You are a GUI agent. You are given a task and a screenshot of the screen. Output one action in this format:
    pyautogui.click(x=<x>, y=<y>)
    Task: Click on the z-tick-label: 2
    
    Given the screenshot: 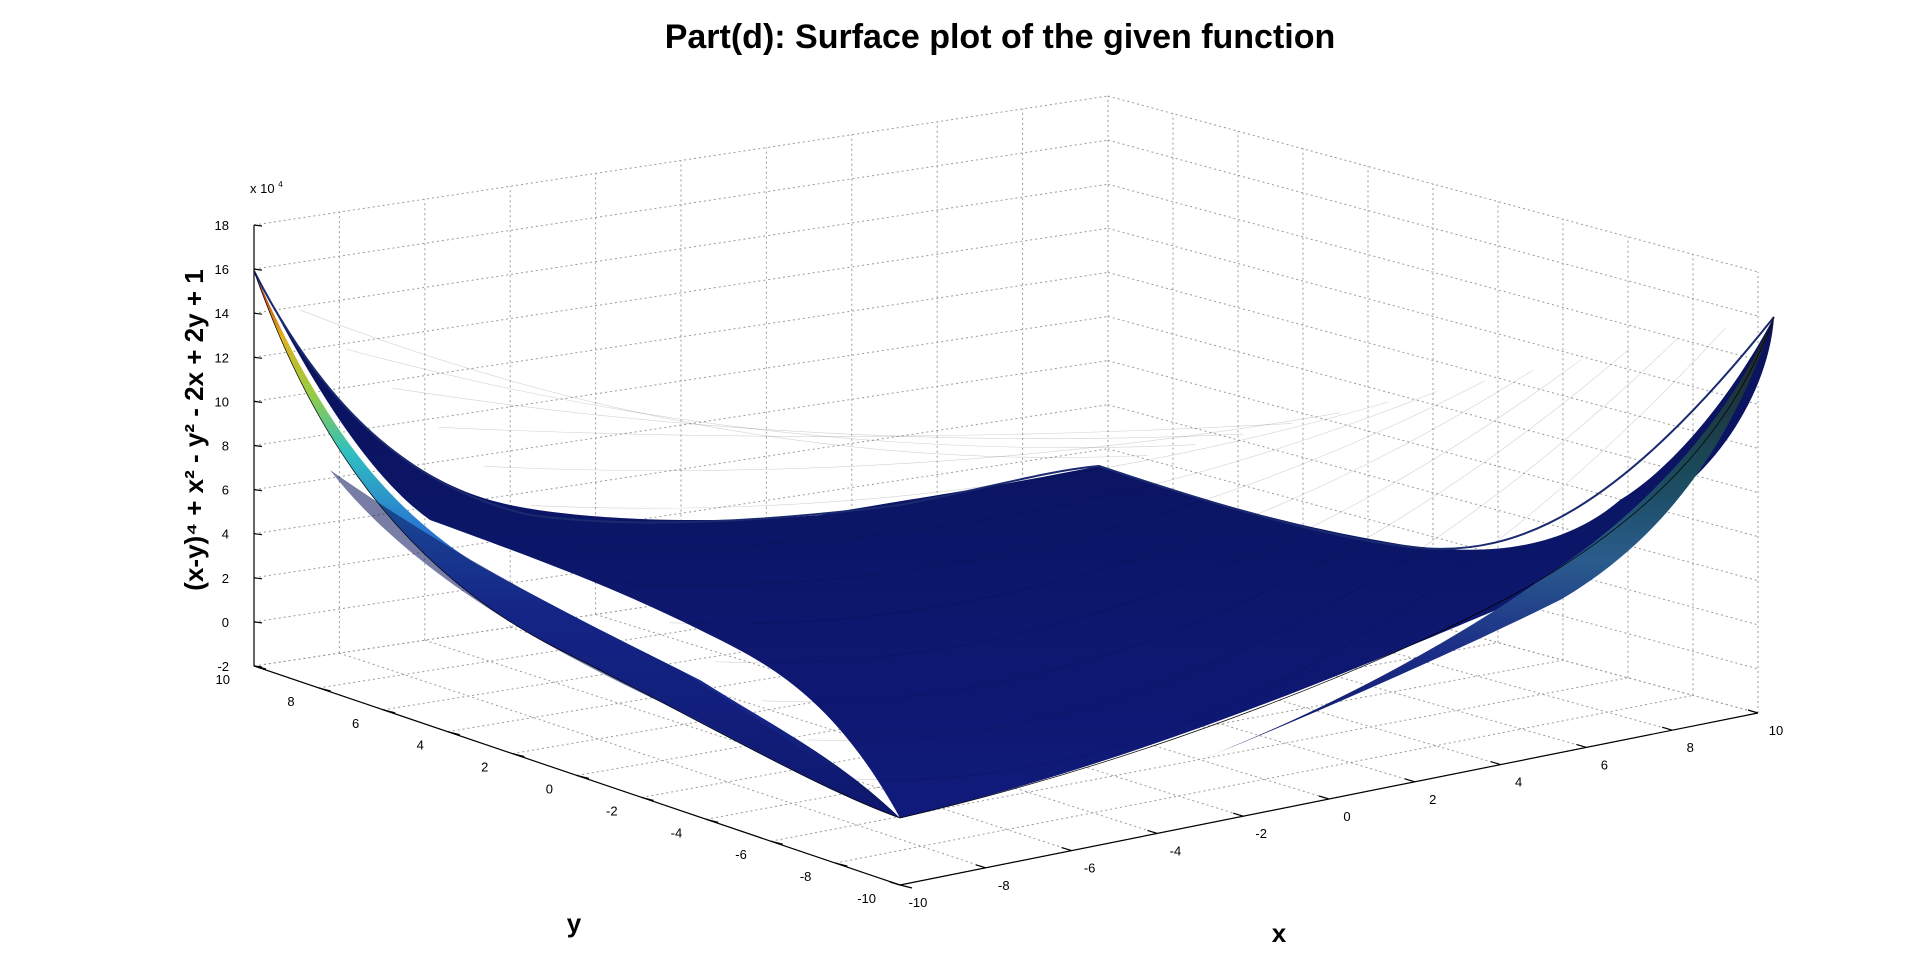 What is the action you would take?
    pyautogui.click(x=225, y=578)
    